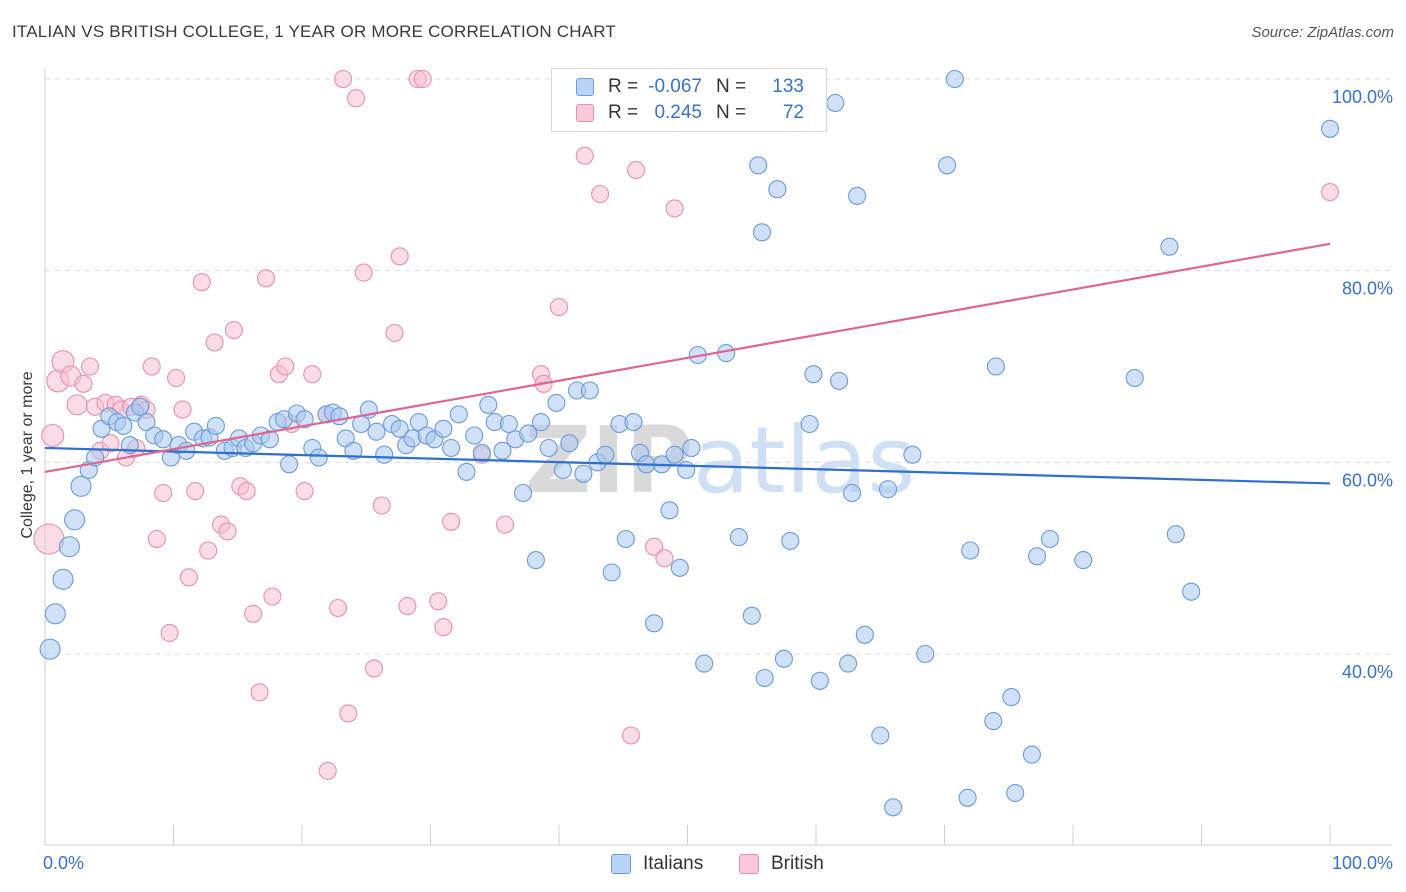 The height and width of the screenshot is (892, 1406). What do you see at coordinates (749, 864) in the screenshot?
I see `british-legend-swatch` at bounding box center [749, 864].